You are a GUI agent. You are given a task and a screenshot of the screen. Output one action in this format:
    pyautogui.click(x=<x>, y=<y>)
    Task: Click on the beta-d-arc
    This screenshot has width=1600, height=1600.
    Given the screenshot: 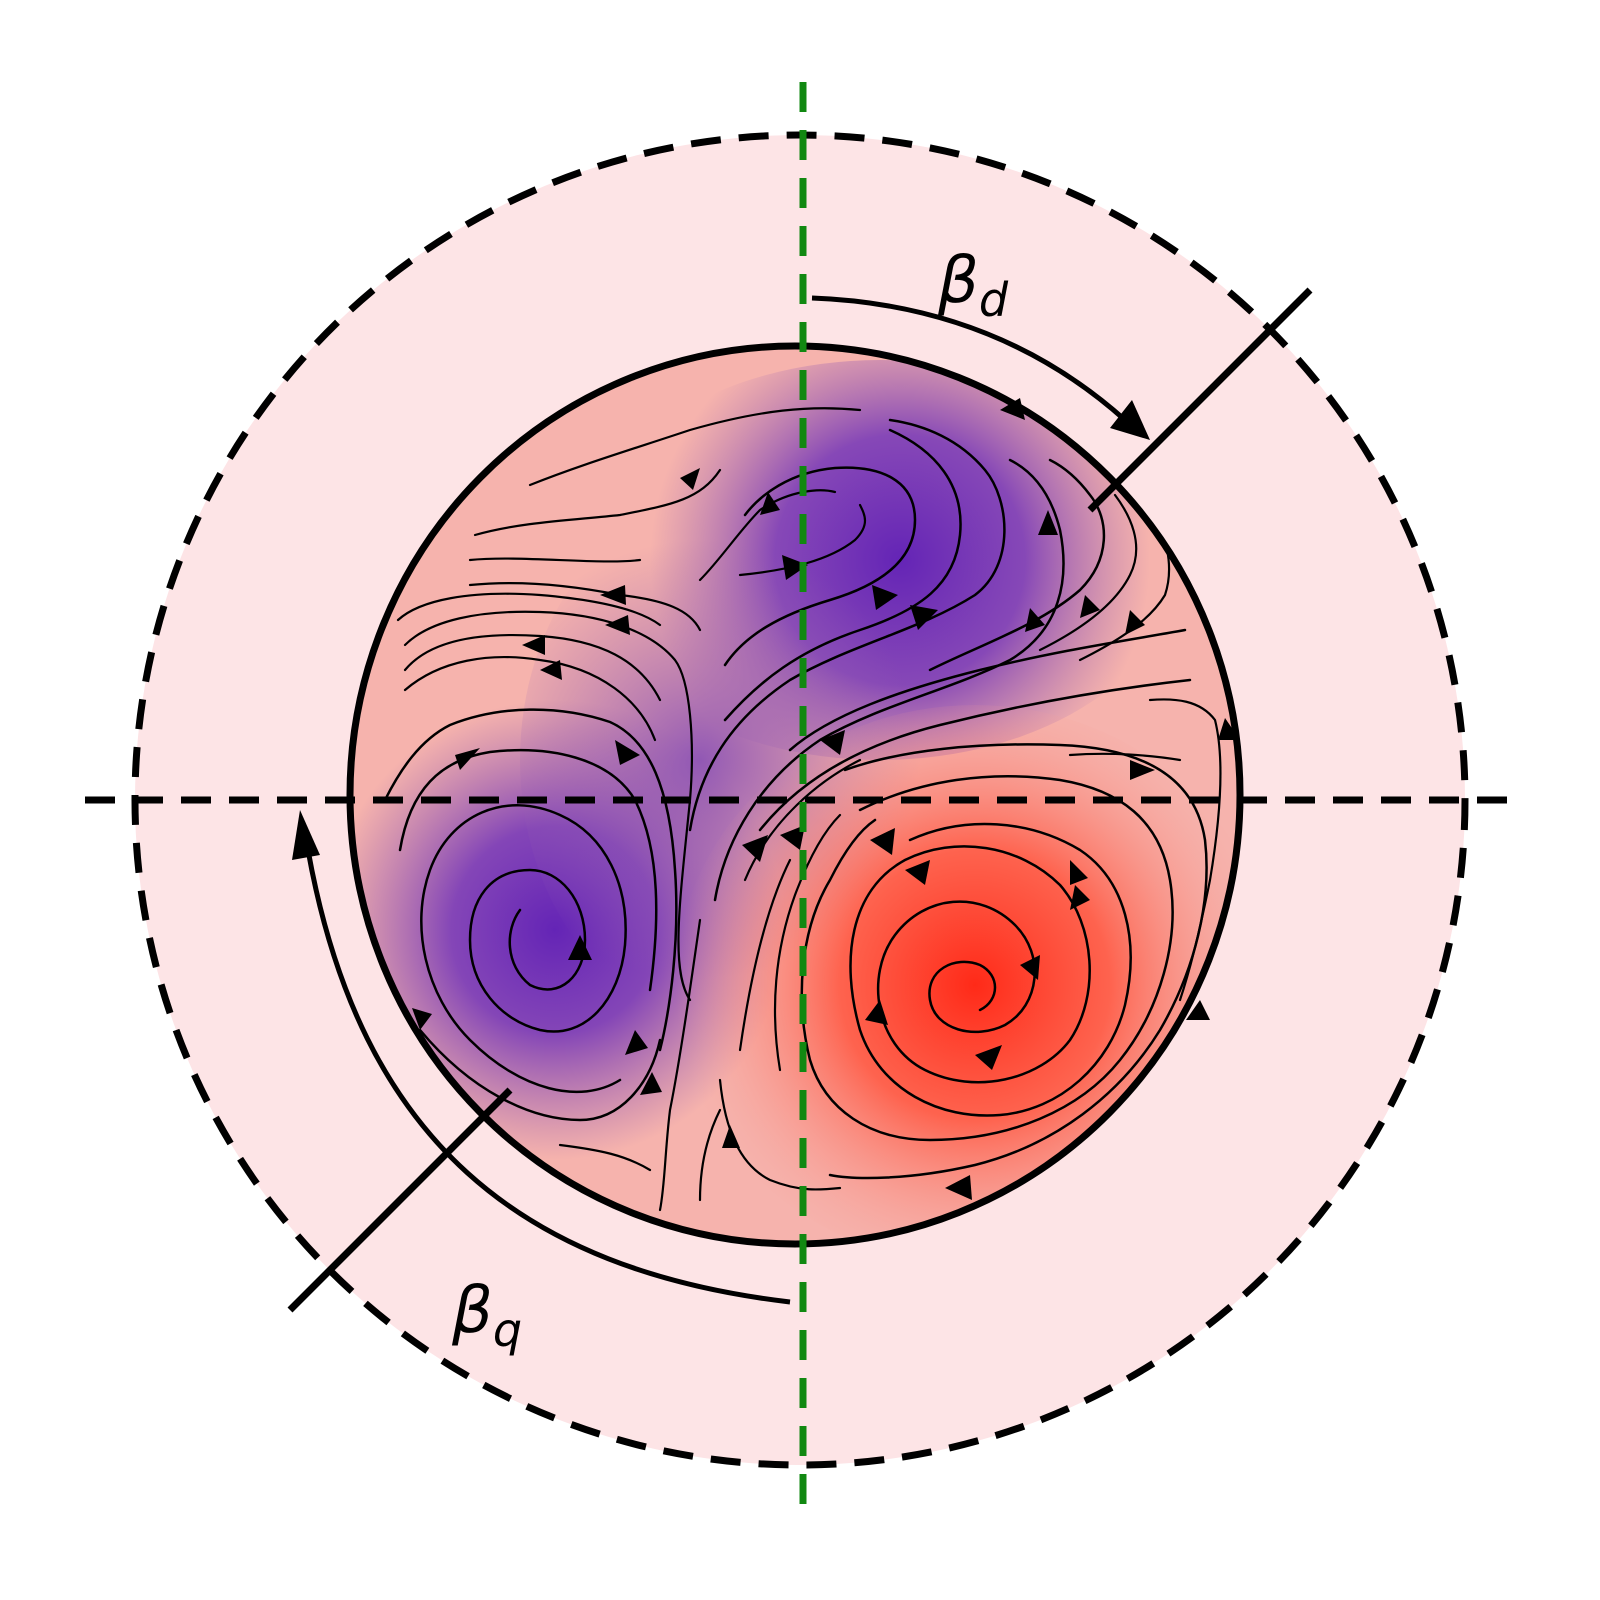 What is the action you would take?
    pyautogui.click(x=969, y=358)
    